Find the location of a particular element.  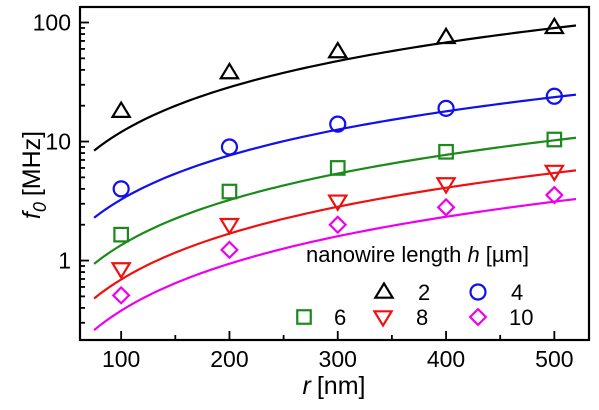

legend-title-prefix: nanowire length is located at coordinates (386, 254).